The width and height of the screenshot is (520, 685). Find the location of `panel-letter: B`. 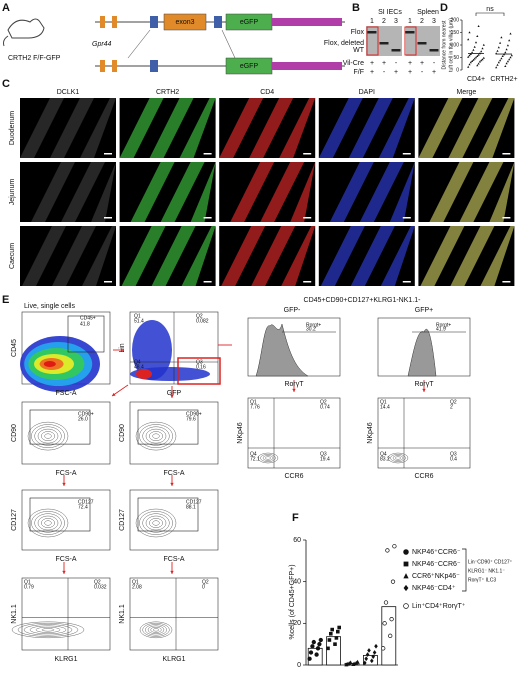

panel-letter: B is located at coordinates (356, 8).